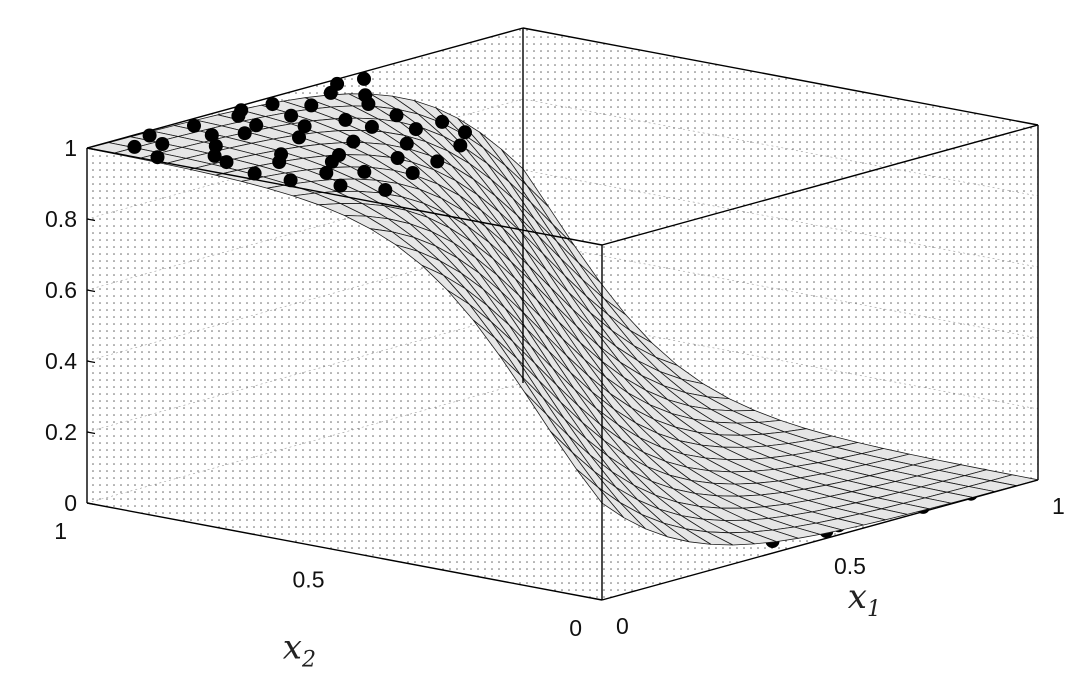 This screenshot has height=675, width=1080. What do you see at coordinates (309, 580) in the screenshot?
I see `x2-tick-label: 0.5` at bounding box center [309, 580].